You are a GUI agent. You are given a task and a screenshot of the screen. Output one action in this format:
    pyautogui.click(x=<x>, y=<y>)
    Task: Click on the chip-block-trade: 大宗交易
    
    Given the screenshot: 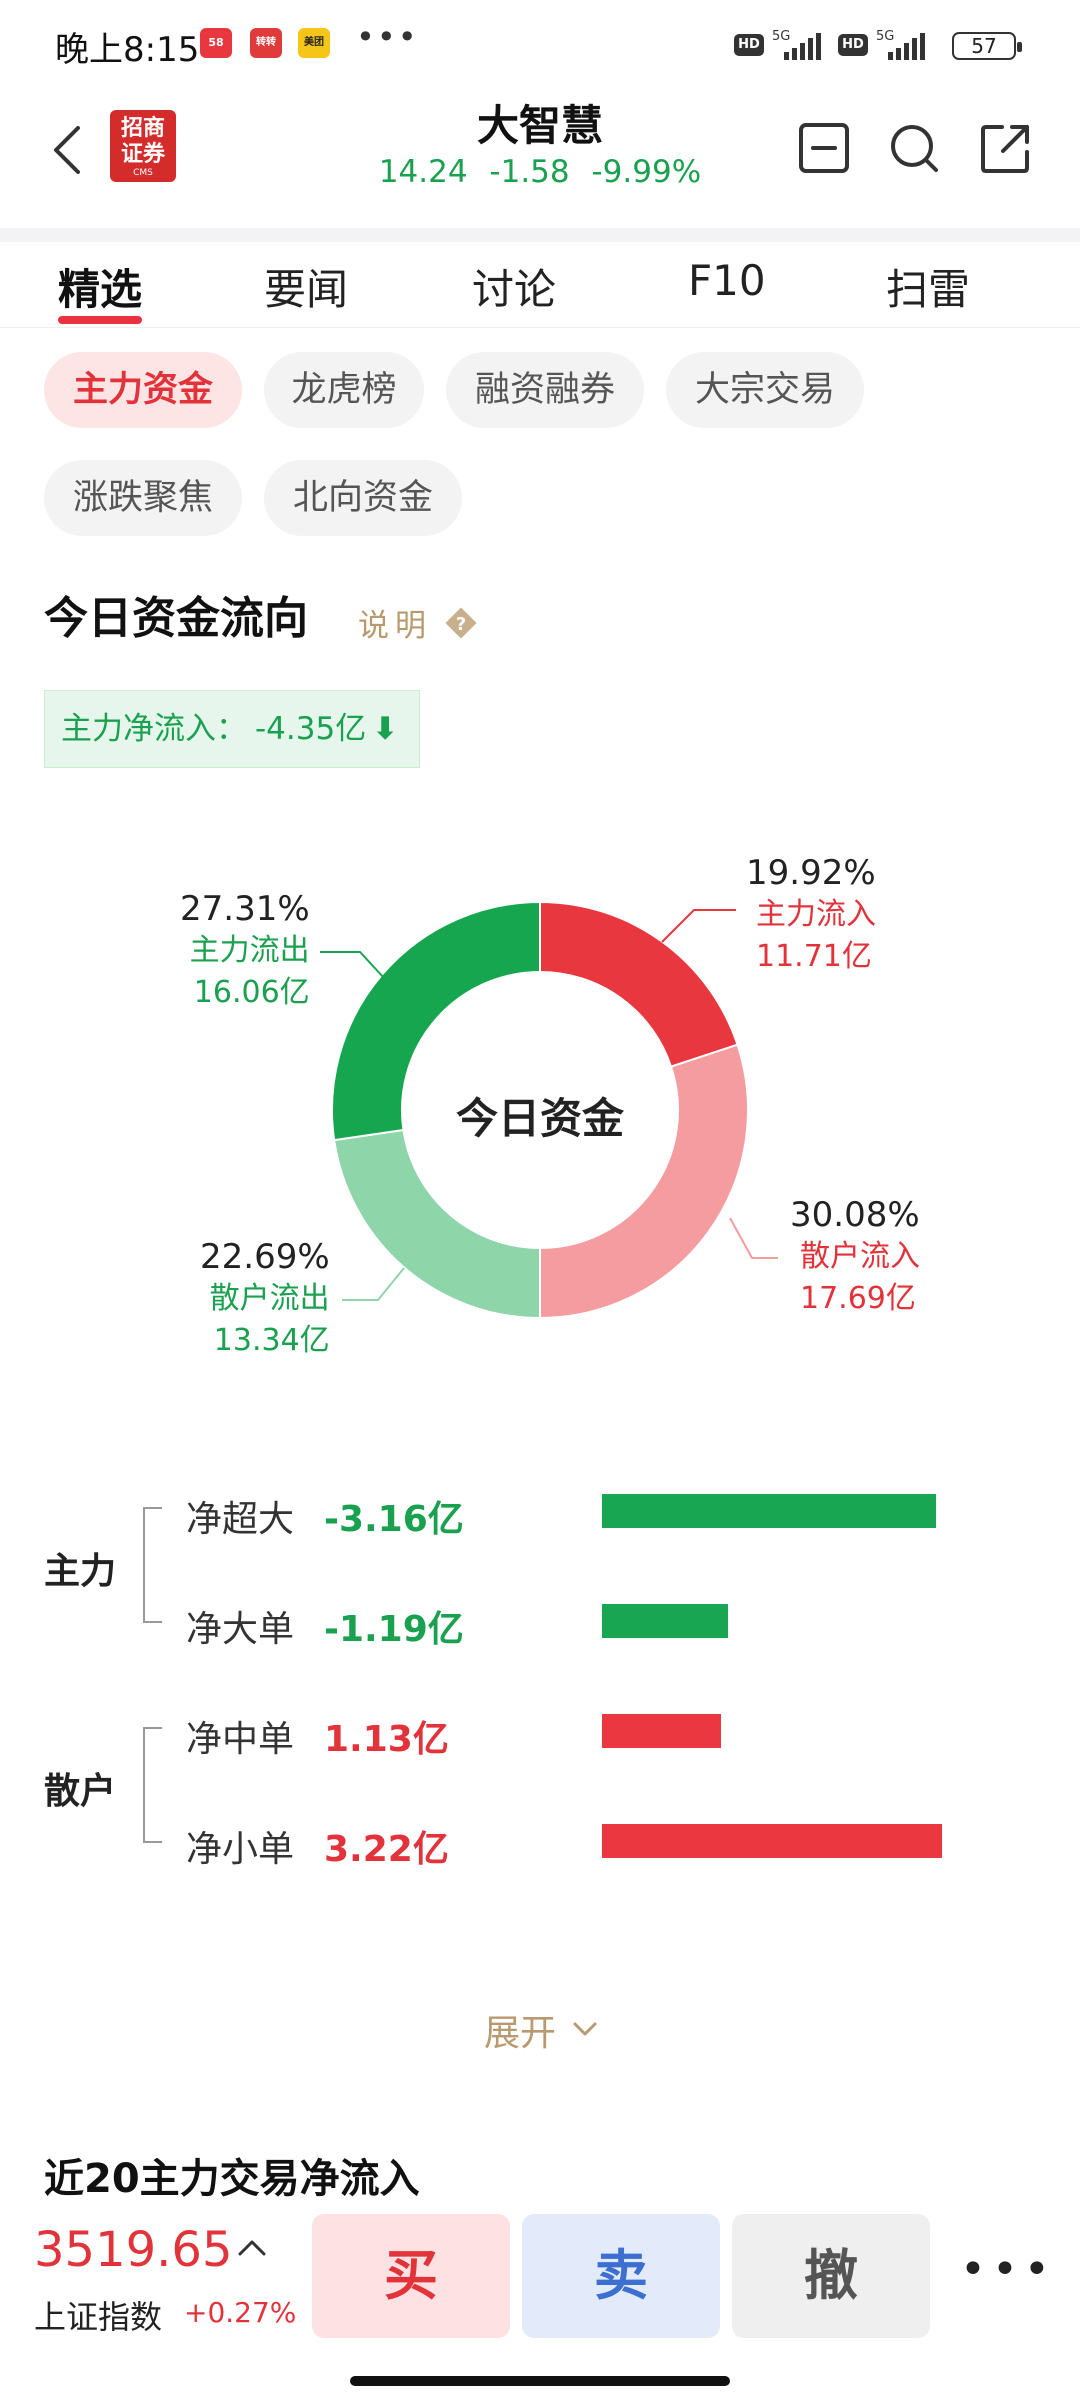 What is the action you would take?
    pyautogui.click(x=765, y=390)
    